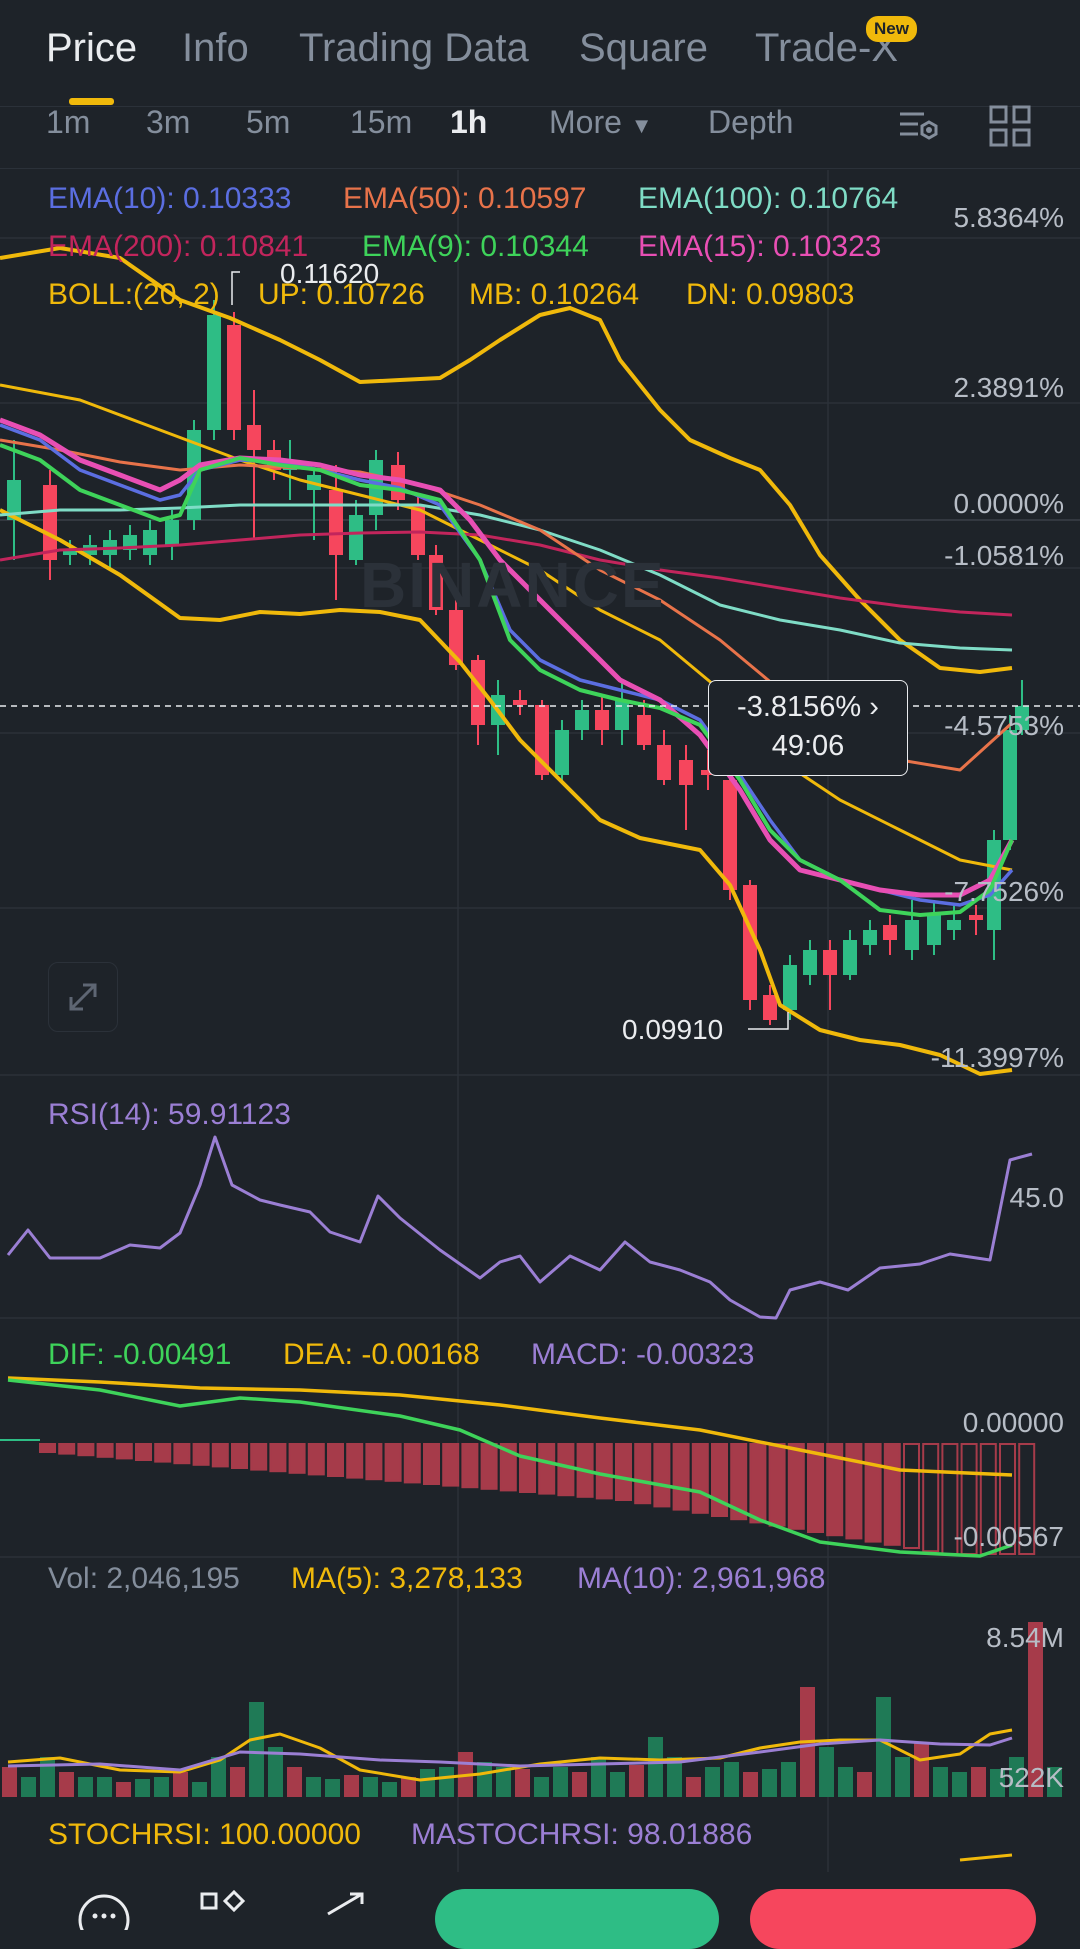 The height and width of the screenshot is (1949, 1080). Describe the element at coordinates (918, 126) in the screenshot. I see `indicator-settings-icon` at that location.